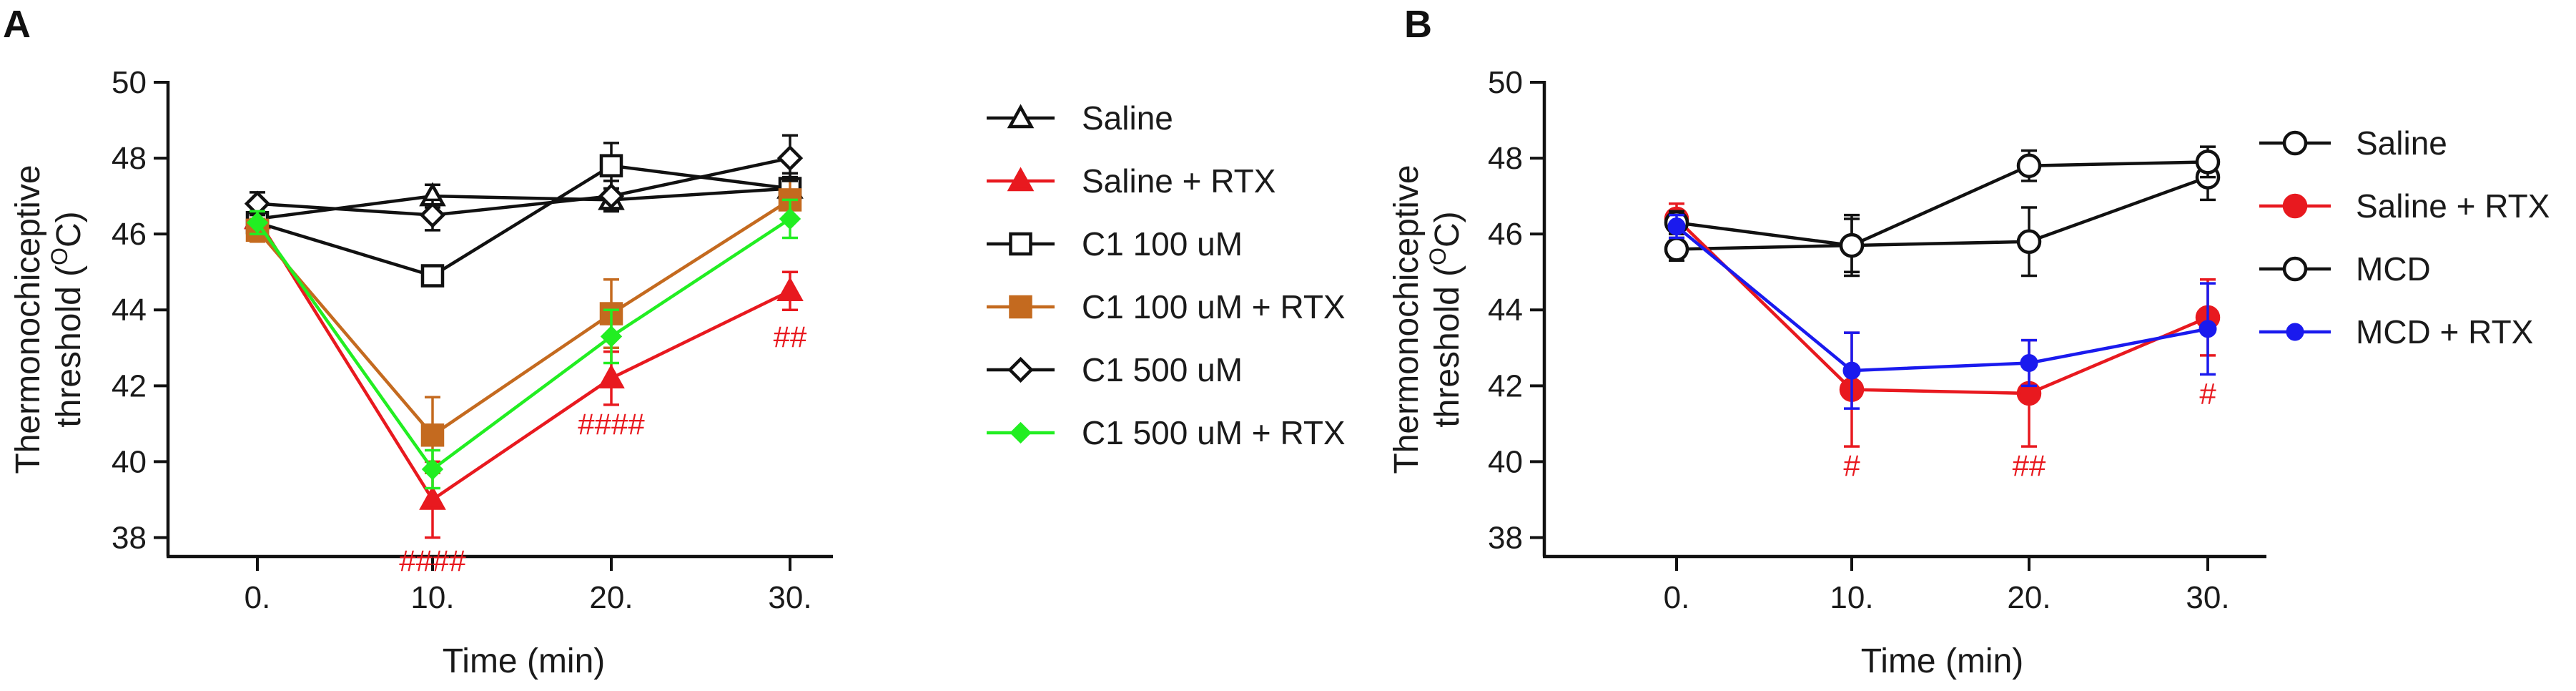 The width and height of the screenshot is (2576, 691). Describe the element at coordinates (1214, 306) in the screenshot. I see `legend-label: C1 100 uM + RTX` at that location.